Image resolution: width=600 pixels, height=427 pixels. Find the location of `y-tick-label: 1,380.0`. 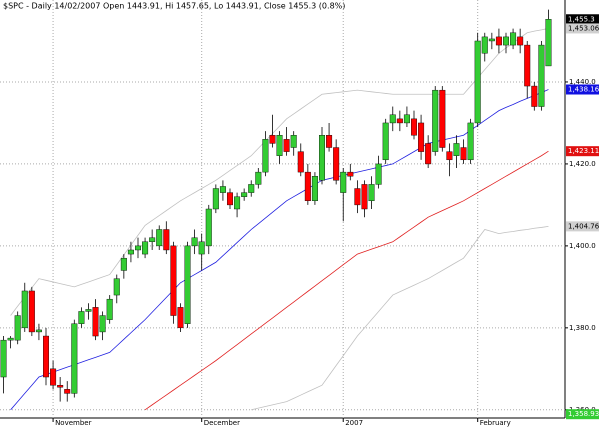

y-tick-label: 1,380.0 is located at coordinates (582, 328).